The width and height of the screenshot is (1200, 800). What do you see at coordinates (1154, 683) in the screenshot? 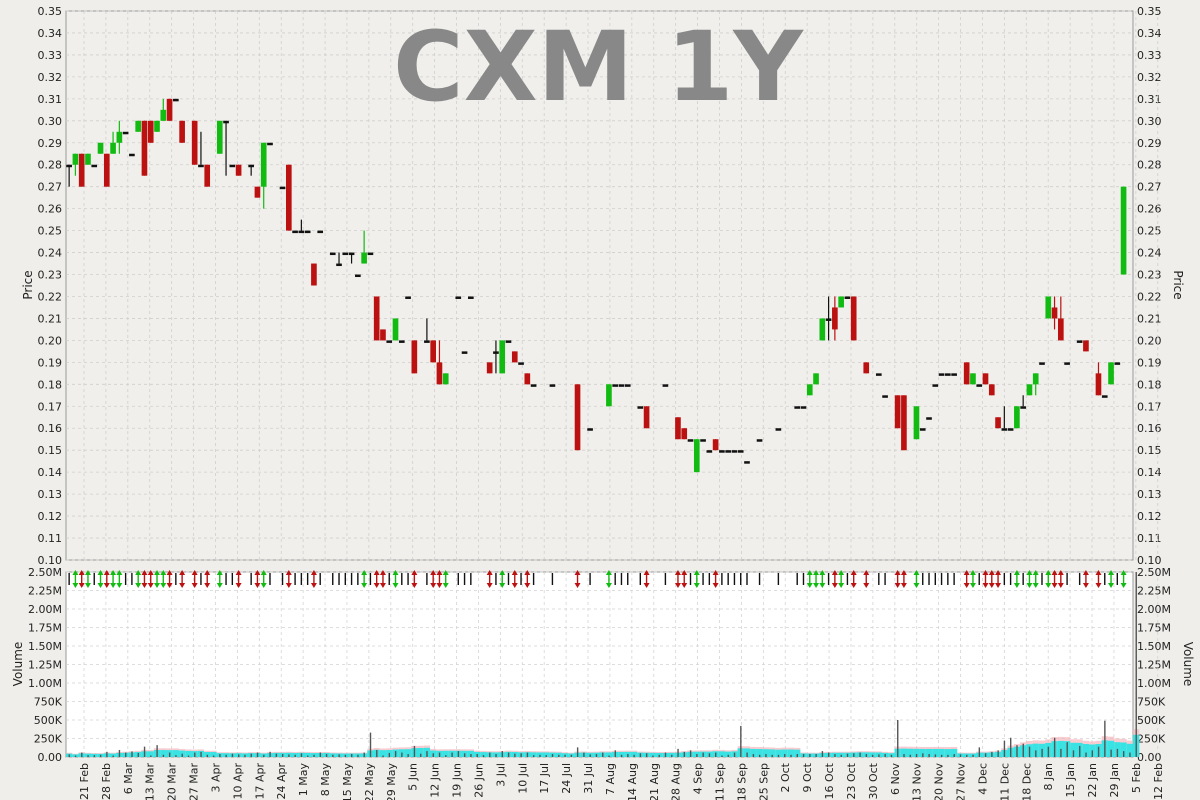
I see `volume-tick-right: 1.00M` at bounding box center [1154, 683].